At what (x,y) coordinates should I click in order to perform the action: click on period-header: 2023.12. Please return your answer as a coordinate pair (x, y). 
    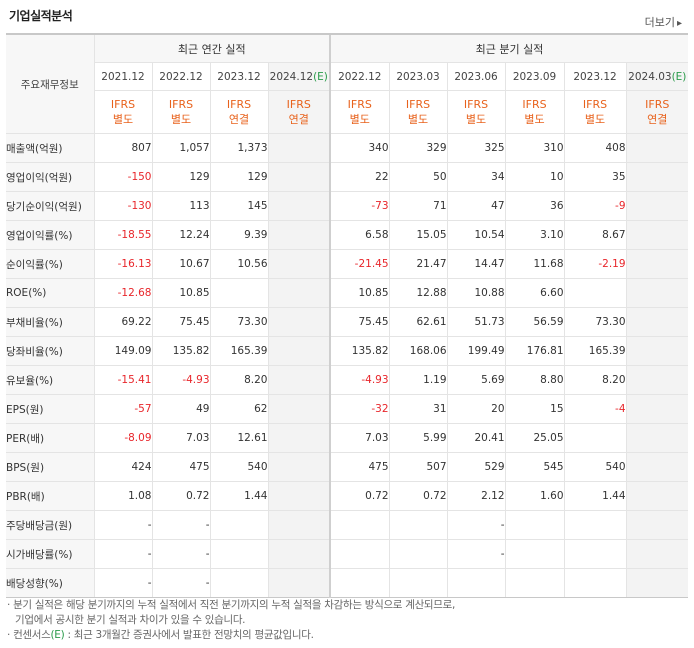
    Looking at the image, I should click on (595, 76).